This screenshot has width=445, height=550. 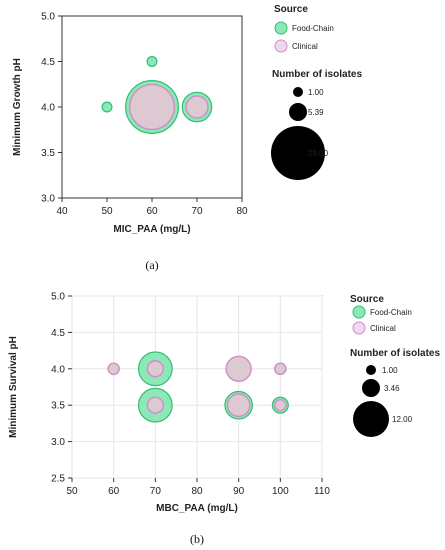 What do you see at coordinates (13, 387) in the screenshot?
I see `y-axis-label-b: Minimum Survival pH` at bounding box center [13, 387].